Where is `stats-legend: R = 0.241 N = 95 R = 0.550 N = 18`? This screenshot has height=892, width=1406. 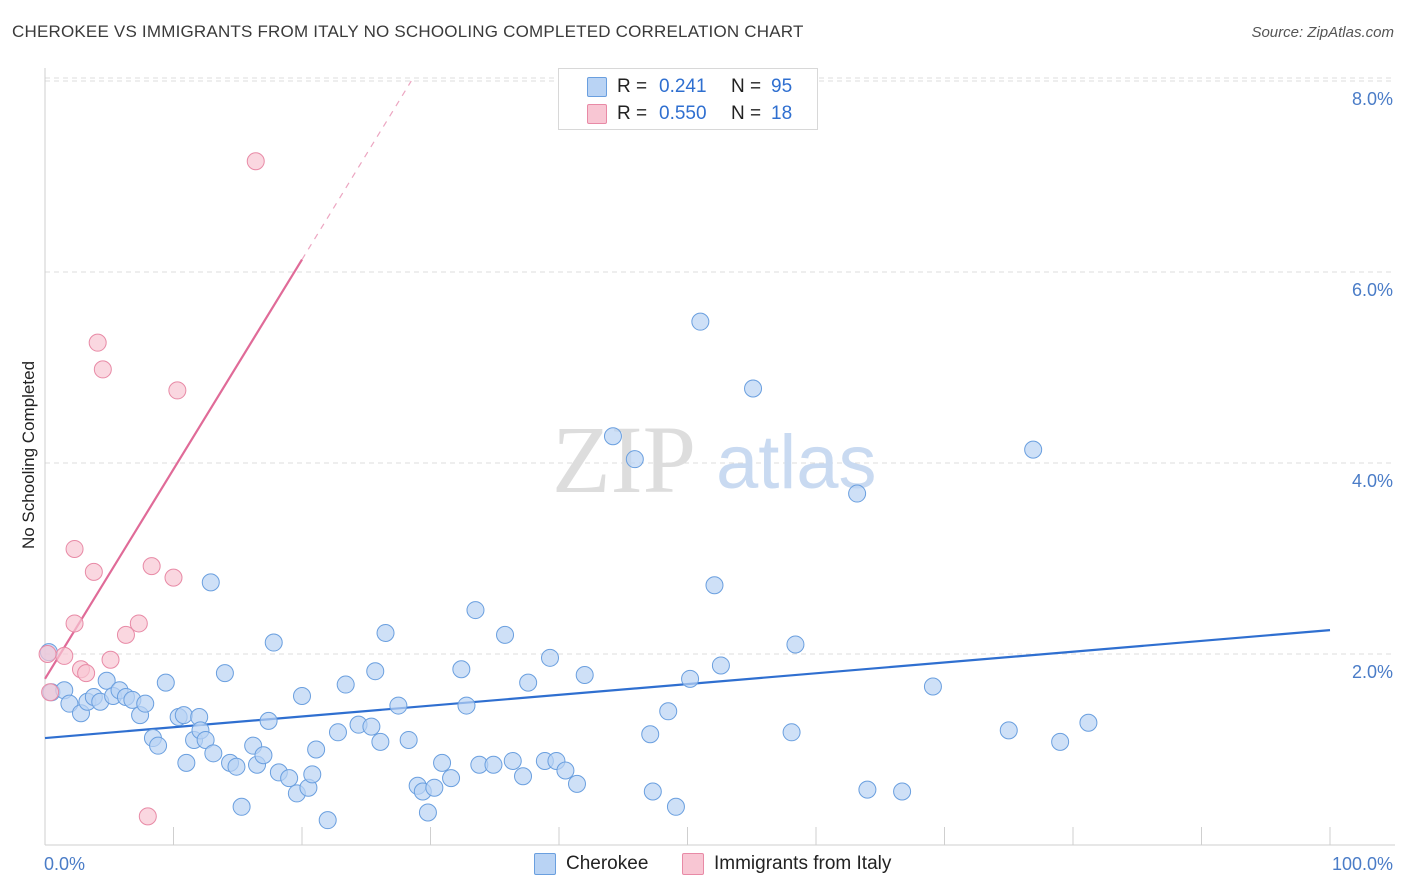 stats-legend: R = 0.241 N = 95 R = 0.550 N = 18 is located at coordinates (688, 99).